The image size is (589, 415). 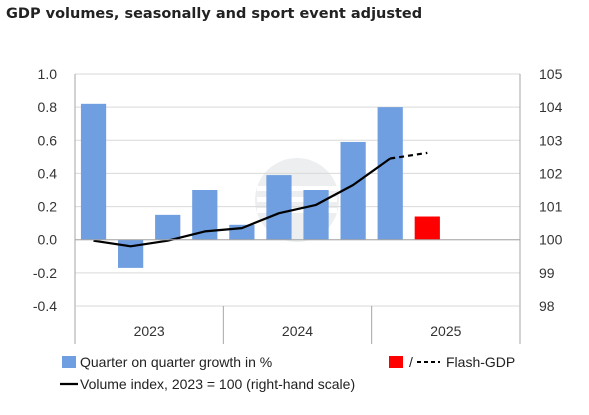 I want to click on y-left-tick-label: 0.0, so click(x=48, y=240).